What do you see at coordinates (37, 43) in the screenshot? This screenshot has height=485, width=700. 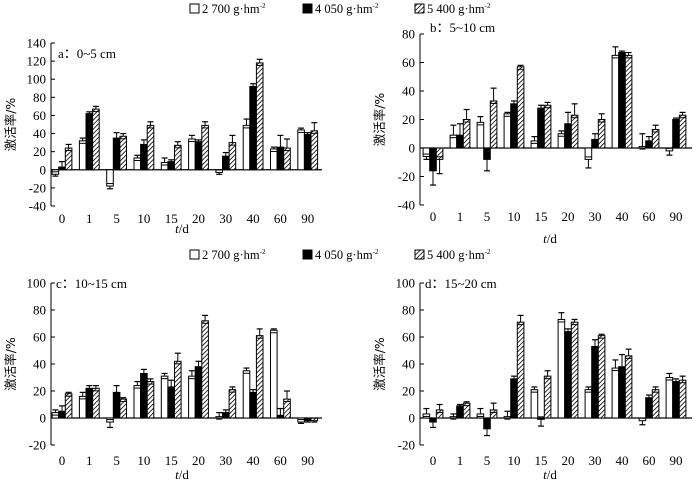 I see `y-tick-label: 140` at bounding box center [37, 43].